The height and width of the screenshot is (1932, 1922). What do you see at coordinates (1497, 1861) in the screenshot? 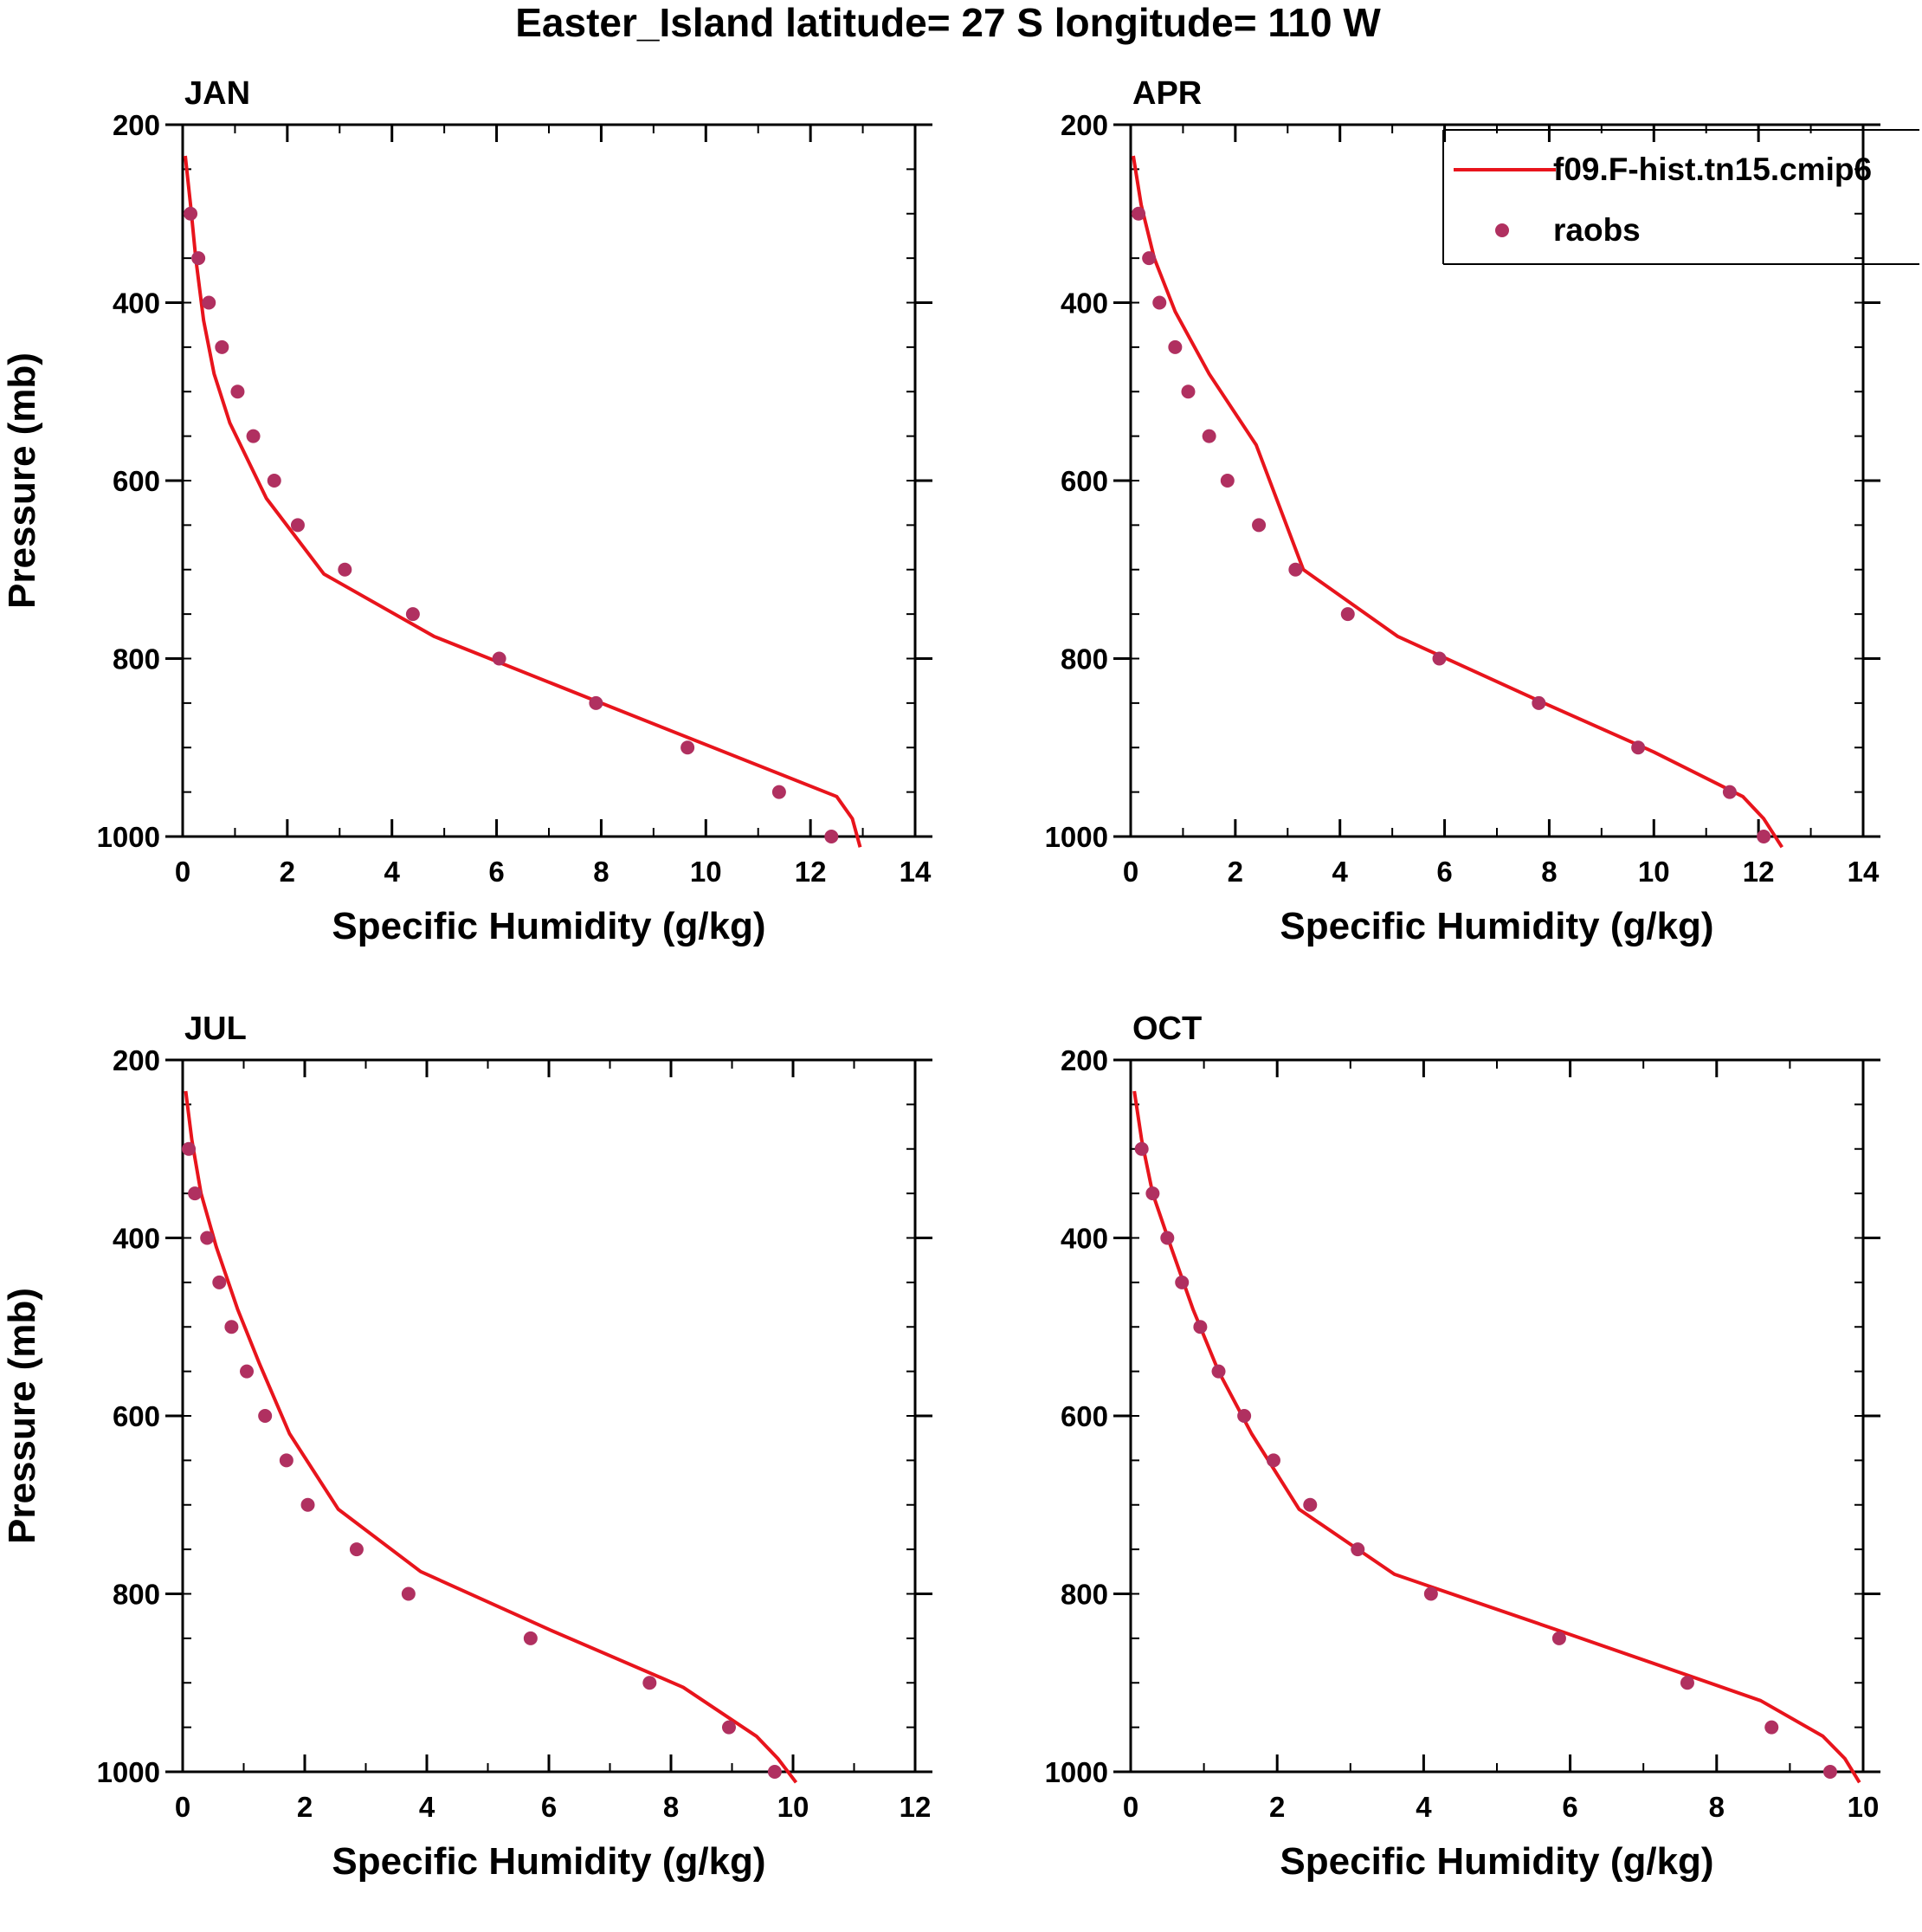
I see `x-axis-label-oct: Specific Humidity (g/kg)` at bounding box center [1497, 1861].